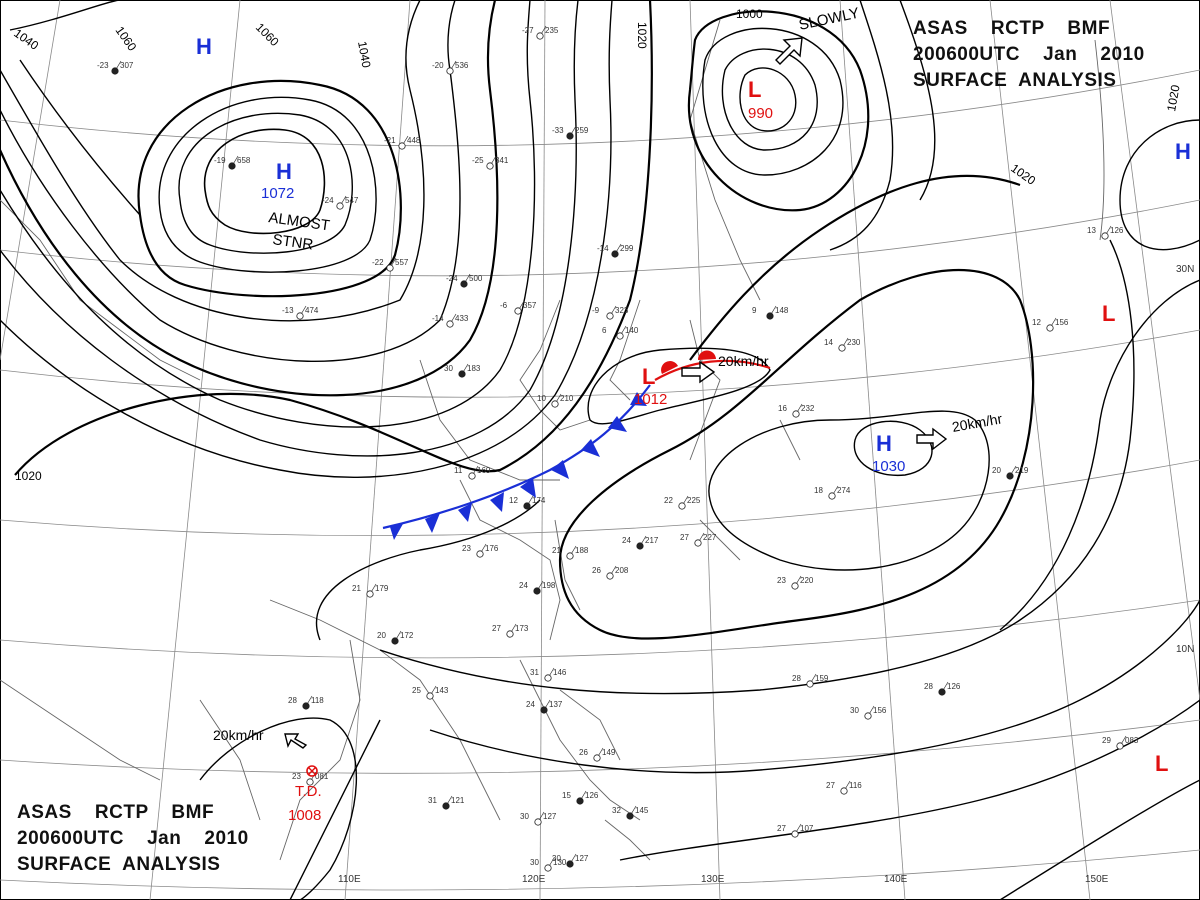 Image resolution: width=1200 pixels, height=900 pixels. What do you see at coordinates (103, 65) in the screenshot?
I see `station-temp: -23` at bounding box center [103, 65].